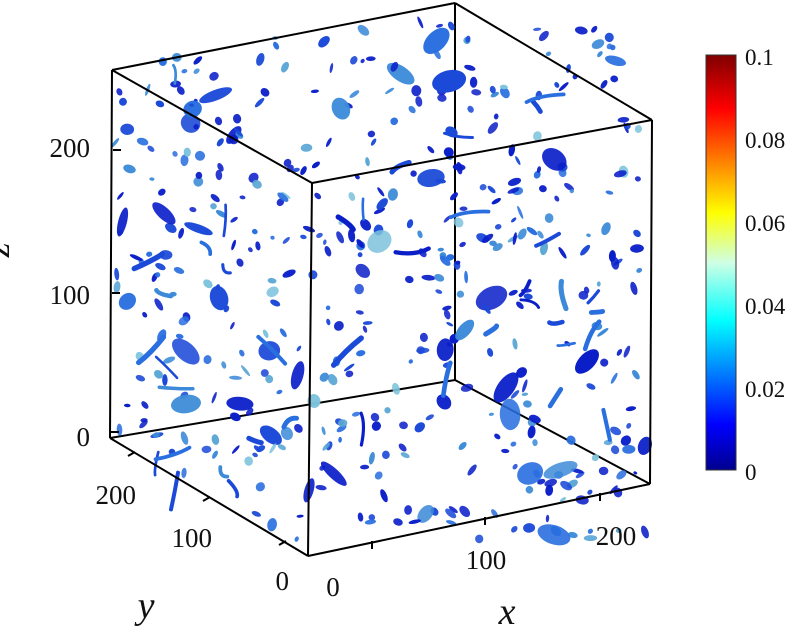  I want to click on tick-mark, so click(282, 543).